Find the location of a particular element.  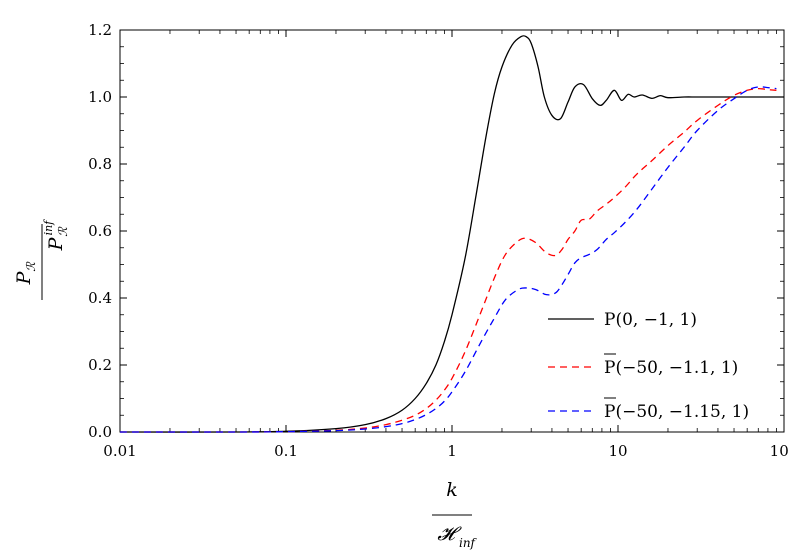

x-tick-label: 1 is located at coordinates (452, 451).